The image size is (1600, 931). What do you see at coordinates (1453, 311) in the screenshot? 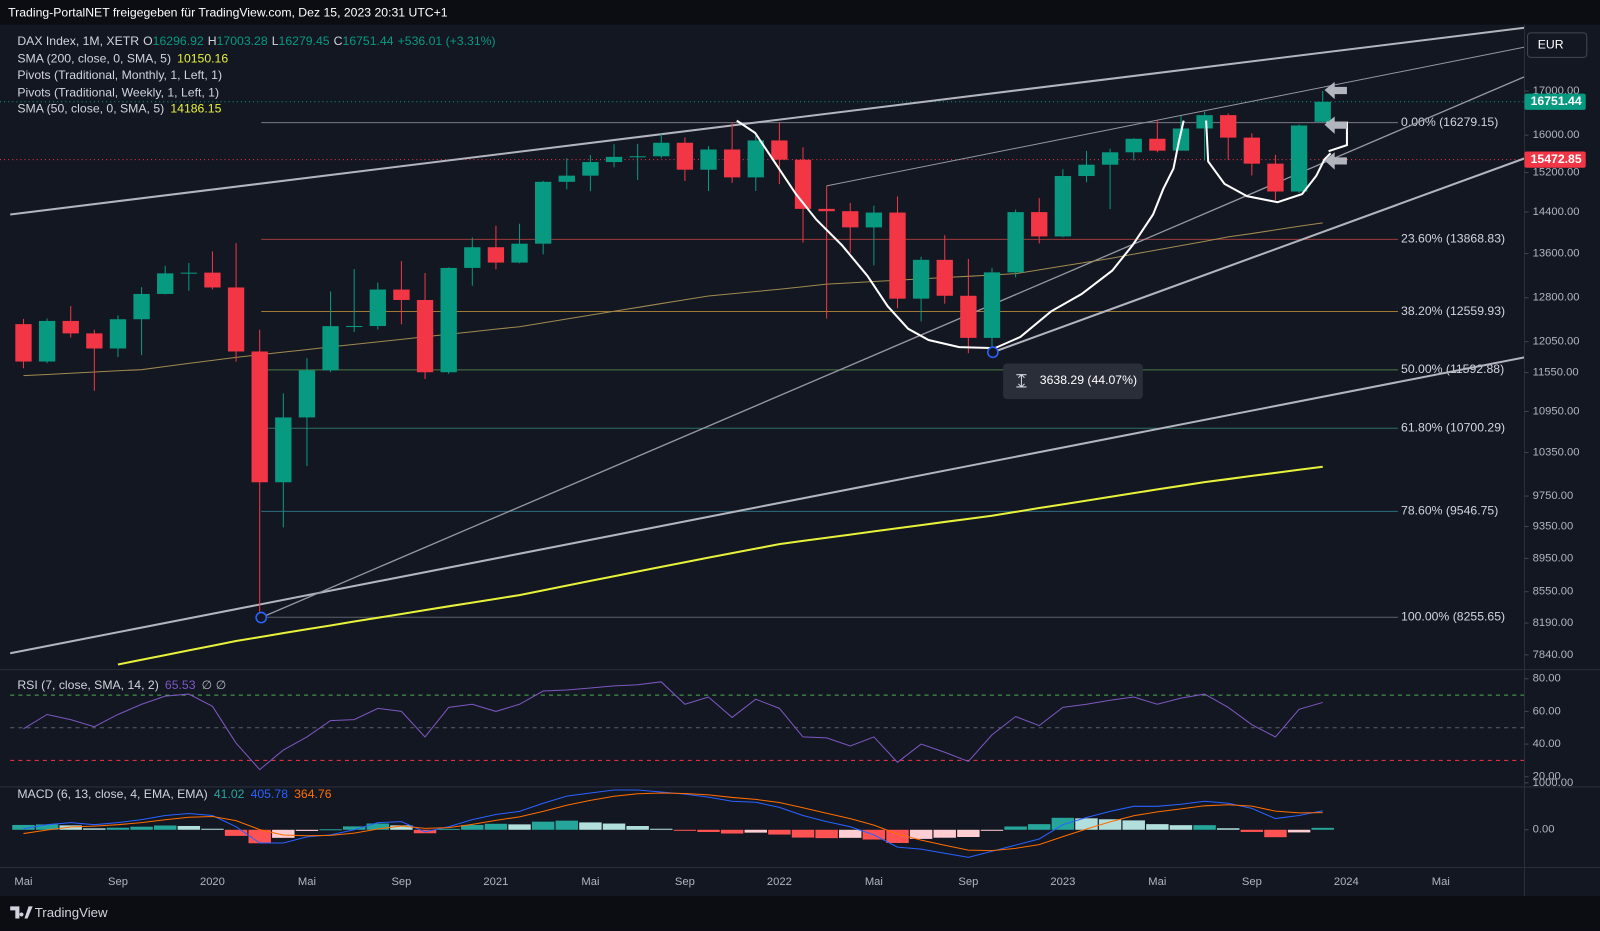
I see `fib-label: 38.20% (12559.93)` at bounding box center [1453, 311].